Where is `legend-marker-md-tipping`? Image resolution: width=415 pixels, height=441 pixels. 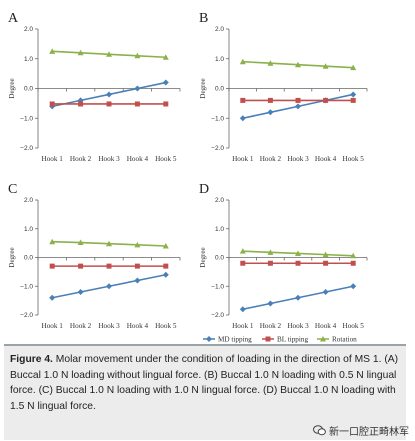 legend-marker-md-tipping is located at coordinates (209, 339).